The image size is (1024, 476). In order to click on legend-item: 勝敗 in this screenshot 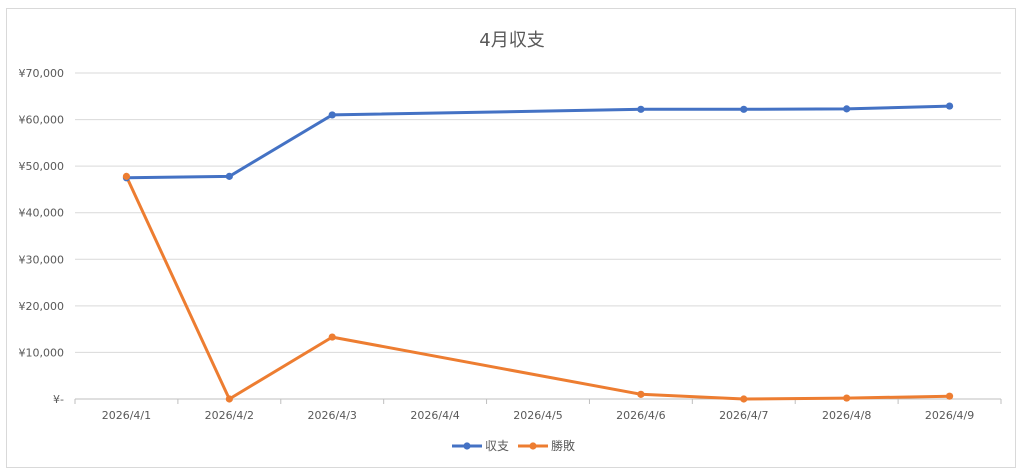, I will do `click(546, 445)`.